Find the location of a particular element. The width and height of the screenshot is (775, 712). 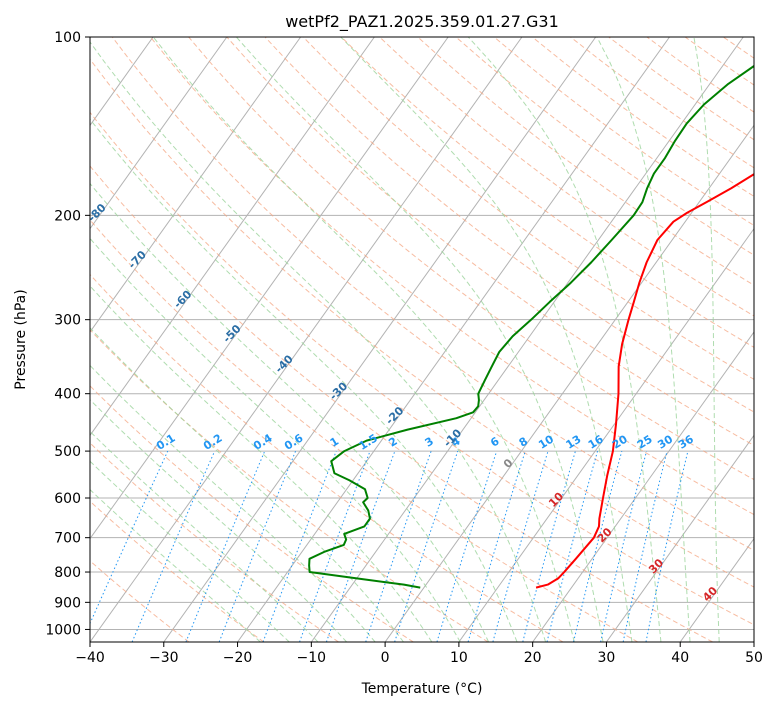

x-tick-label: −40 is located at coordinates (90, 658).